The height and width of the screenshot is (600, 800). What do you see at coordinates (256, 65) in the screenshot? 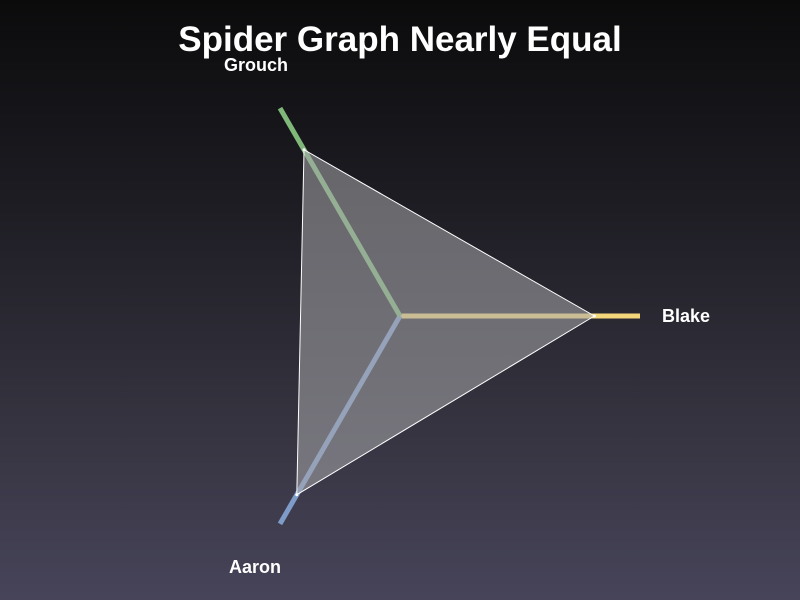
I see `axis-label-grouch: Grouch` at bounding box center [256, 65].